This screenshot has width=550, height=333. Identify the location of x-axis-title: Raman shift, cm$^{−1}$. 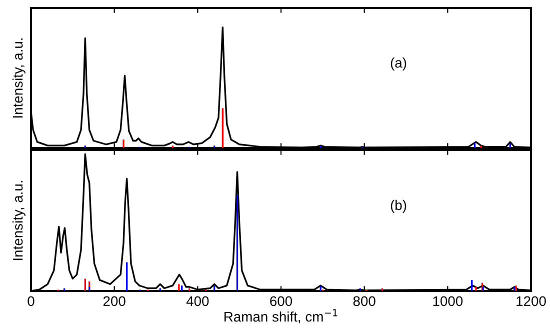
(281, 316).